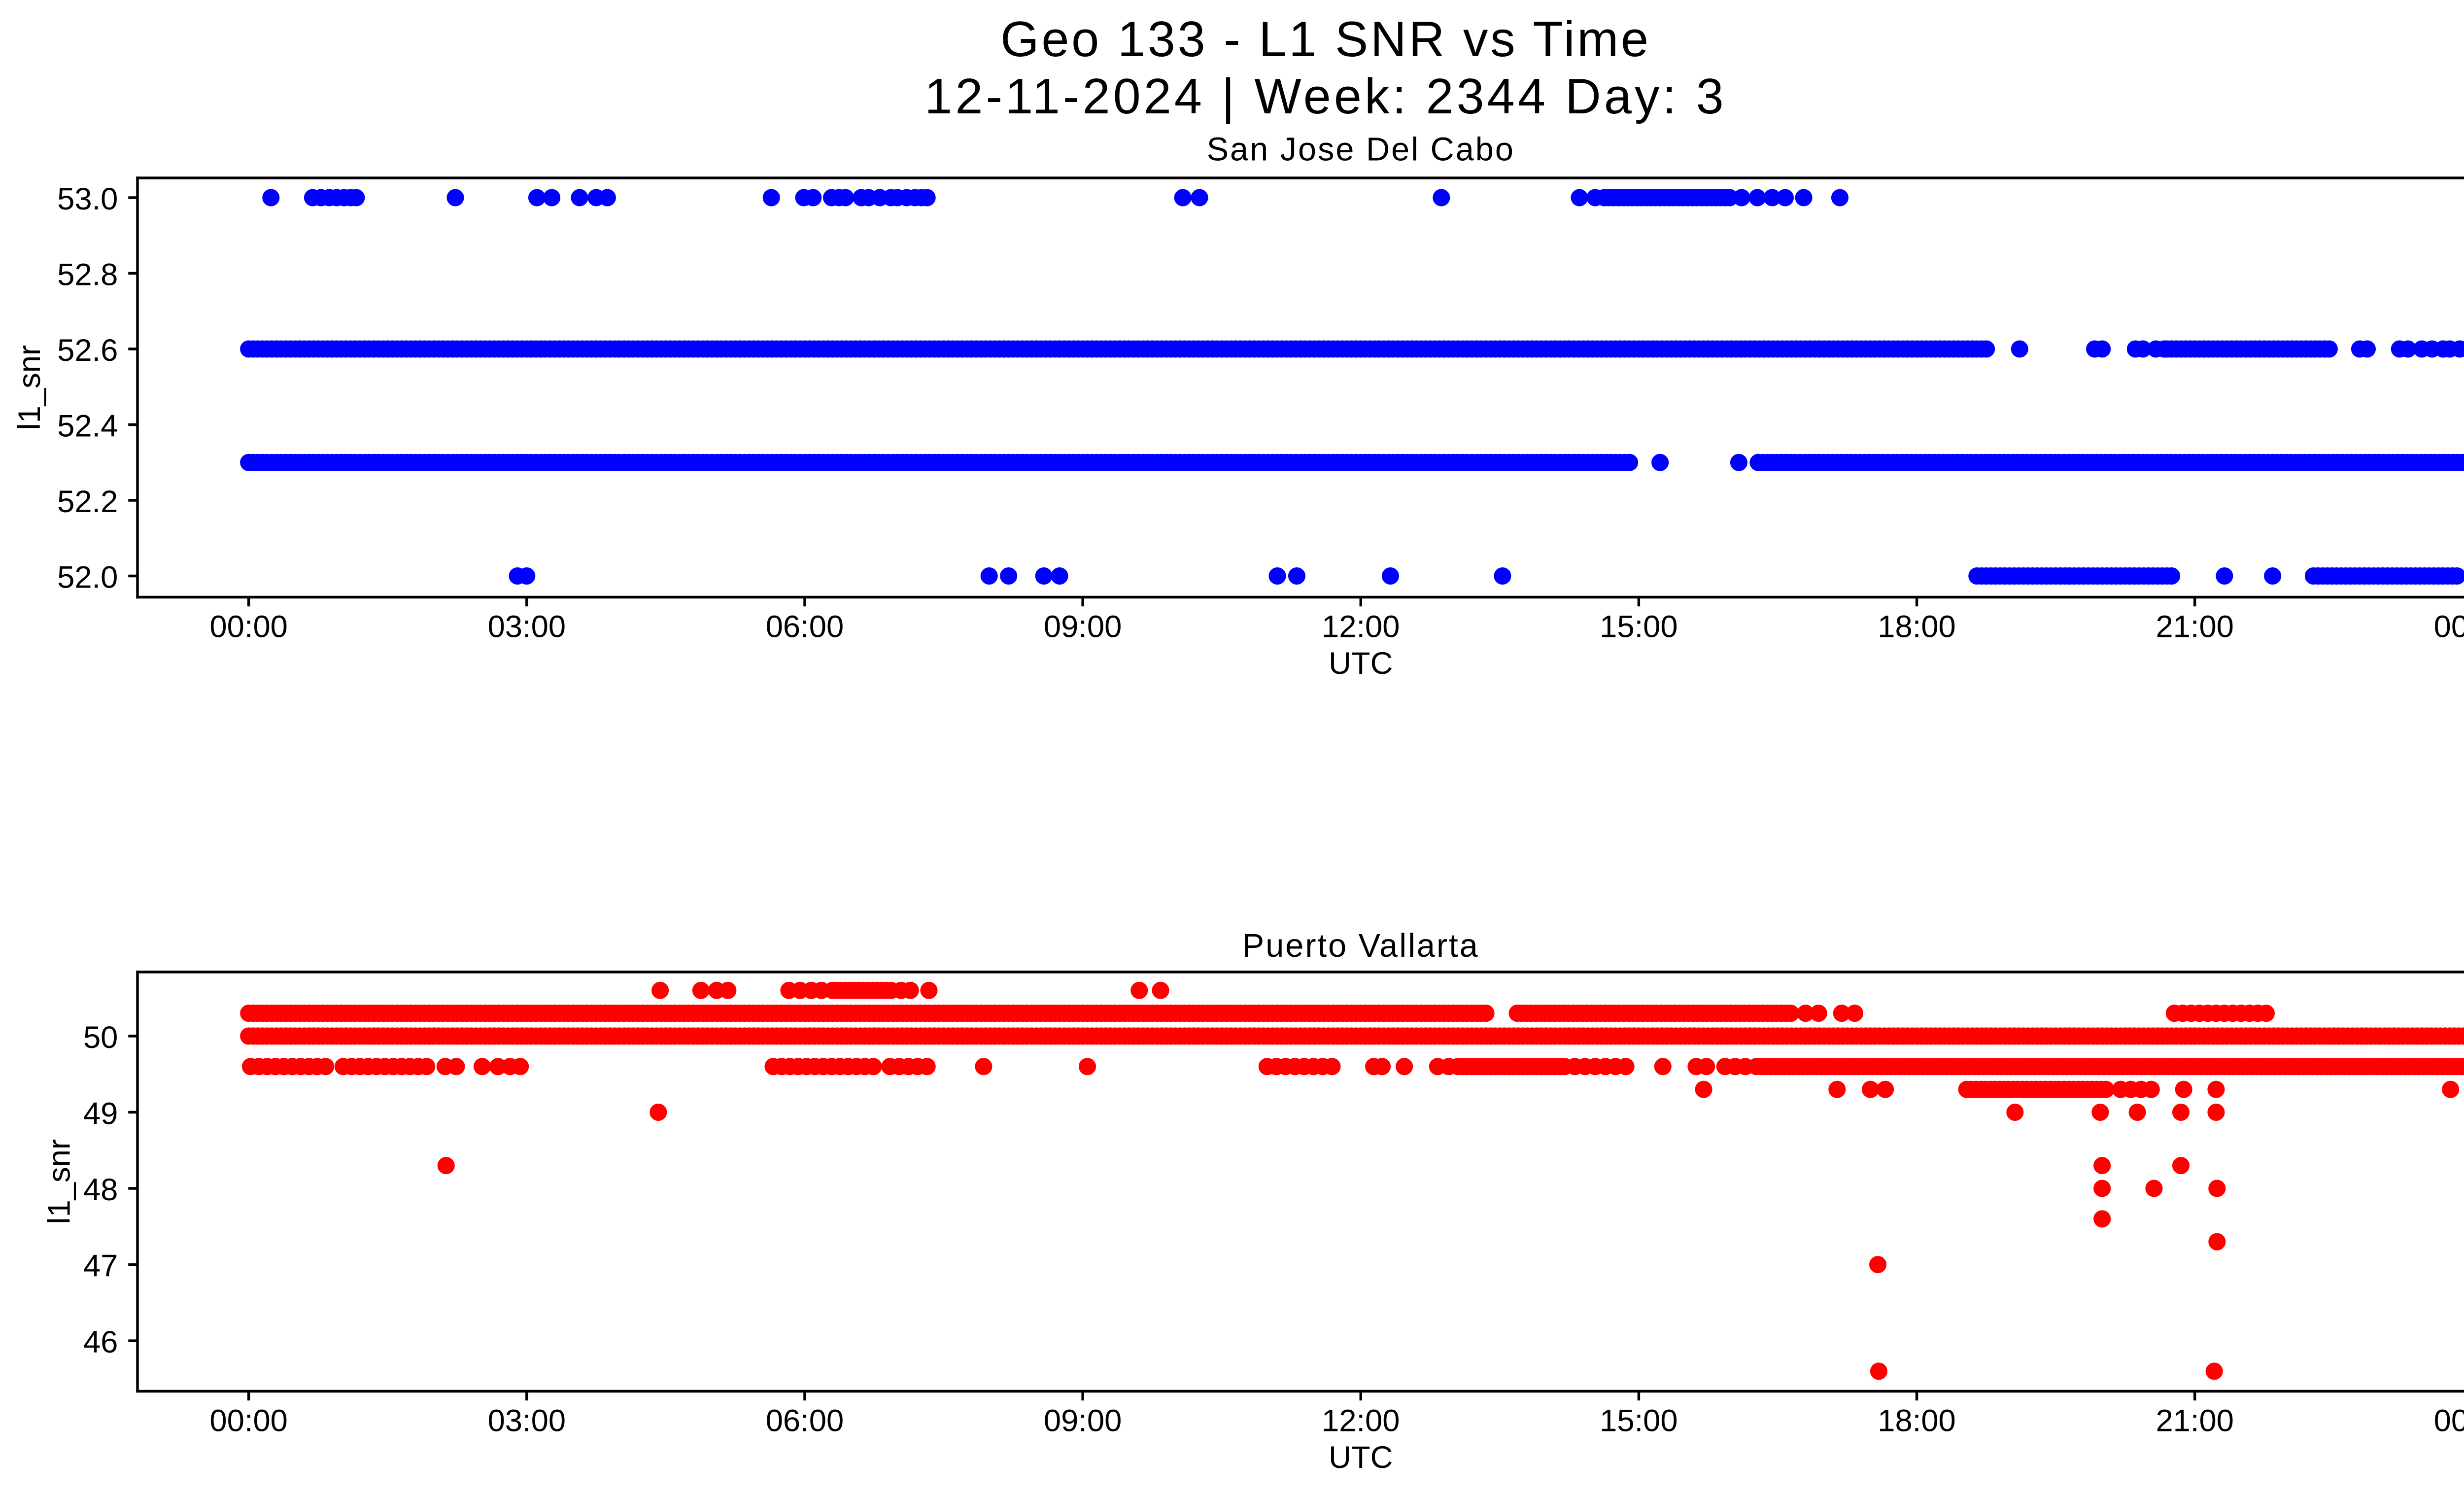 The width and height of the screenshot is (2464, 1495). What do you see at coordinates (100, 1114) in the screenshot?
I see `svg-text: 49` at bounding box center [100, 1114].